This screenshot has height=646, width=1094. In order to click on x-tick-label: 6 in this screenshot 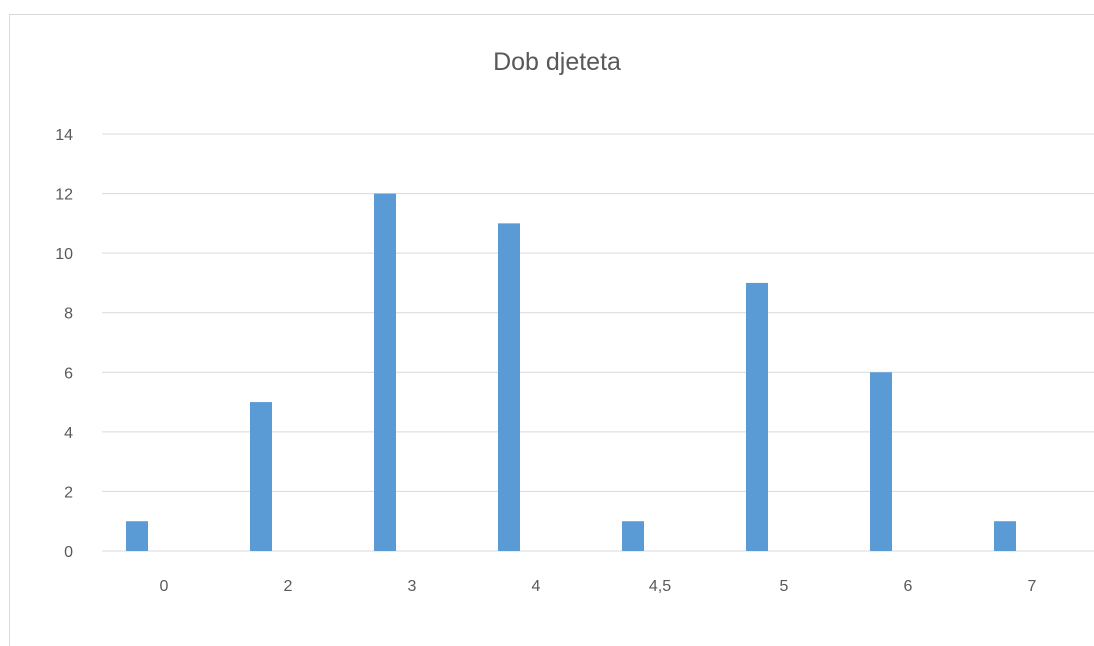, I will do `click(908, 586)`.